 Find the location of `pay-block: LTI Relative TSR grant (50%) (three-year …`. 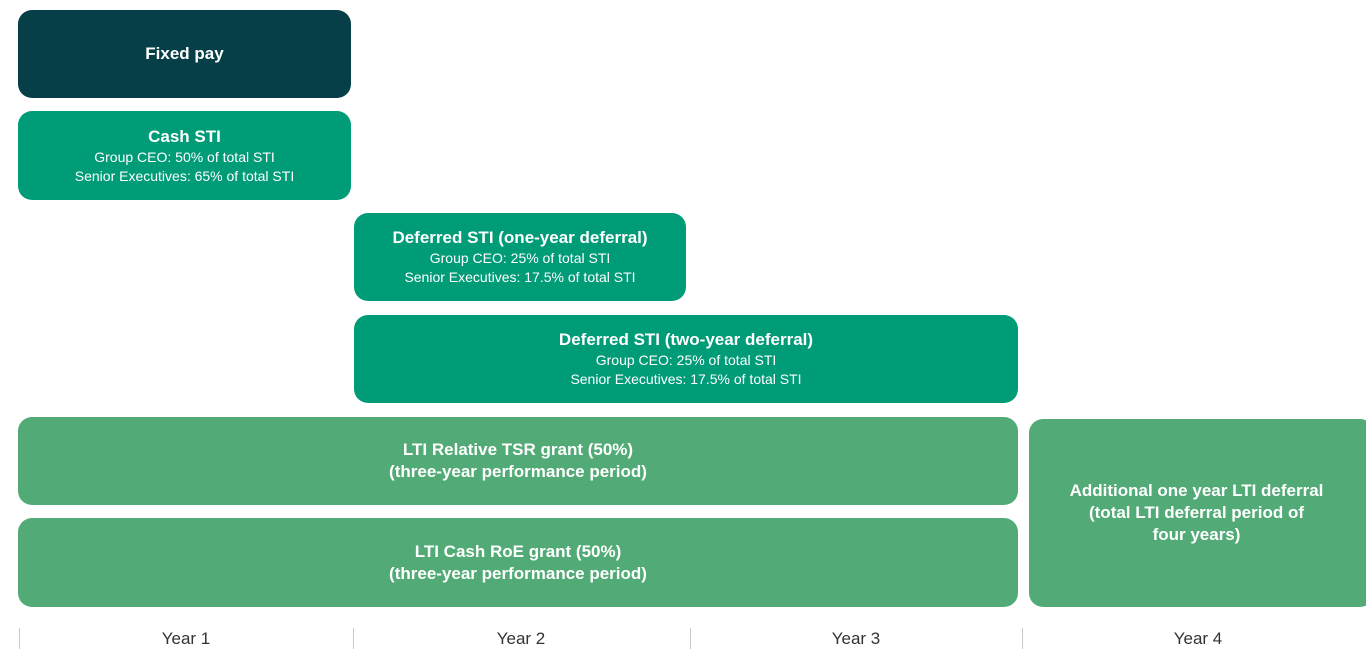

pay-block: LTI Relative TSR grant (50%) (three-year … is located at coordinates (518, 461).